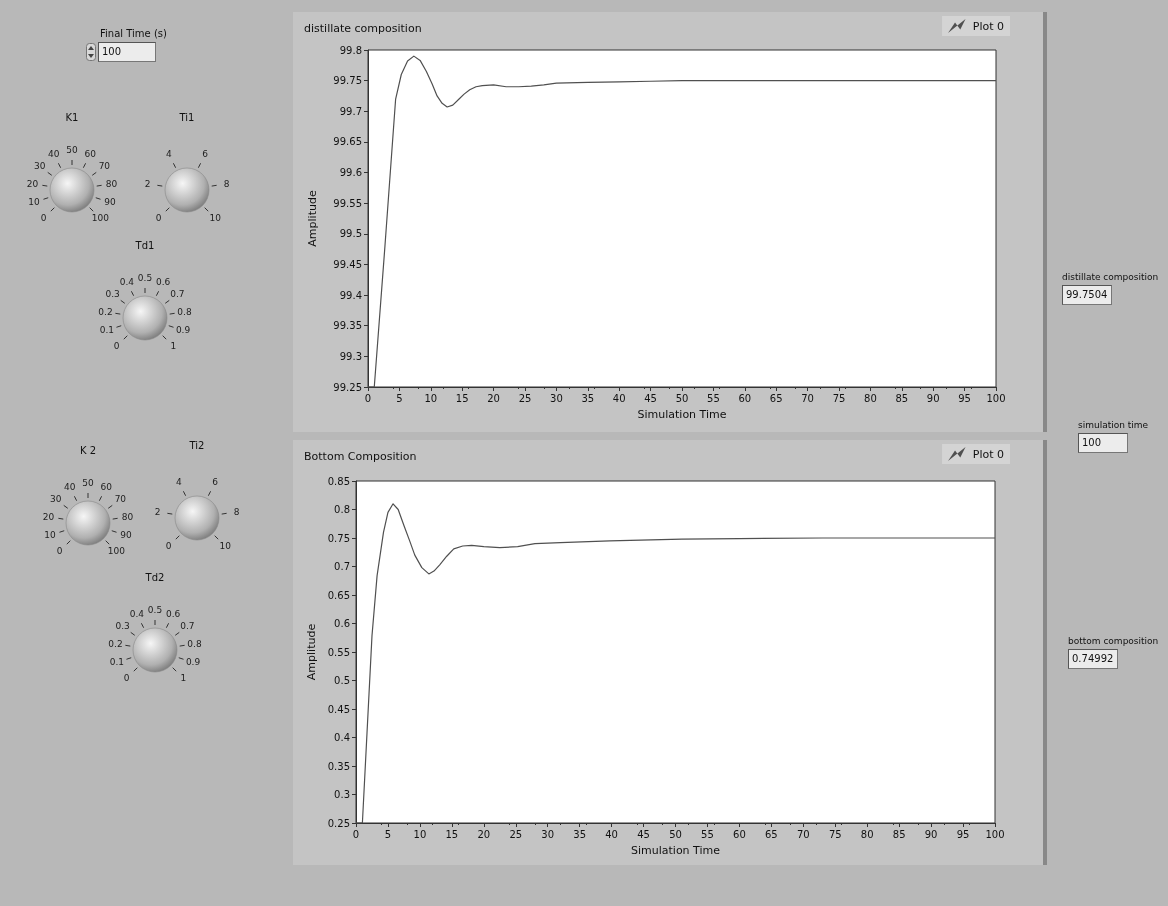 Image resolution: width=1168 pixels, height=906 pixels. Describe the element at coordinates (707, 834) in the screenshot. I see `x-tick-label: 55` at that location.